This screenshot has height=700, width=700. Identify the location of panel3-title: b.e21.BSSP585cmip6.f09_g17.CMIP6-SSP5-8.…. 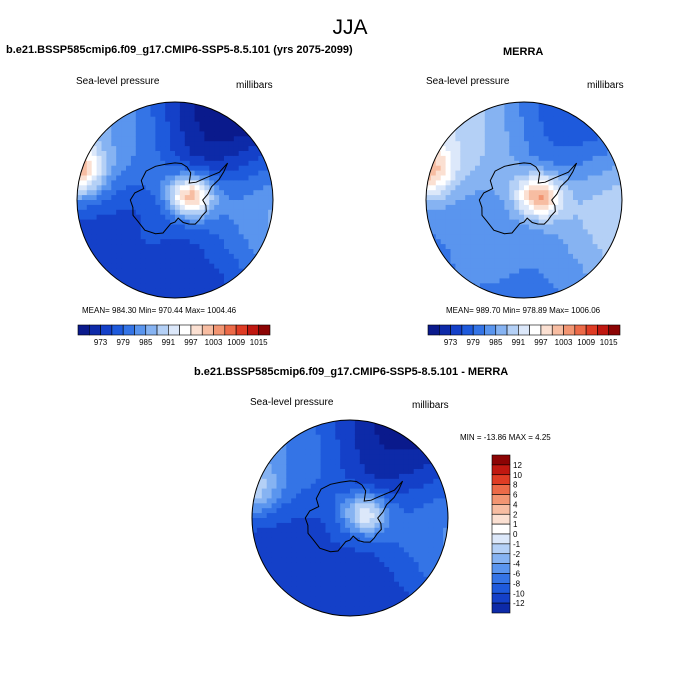
(351, 372).